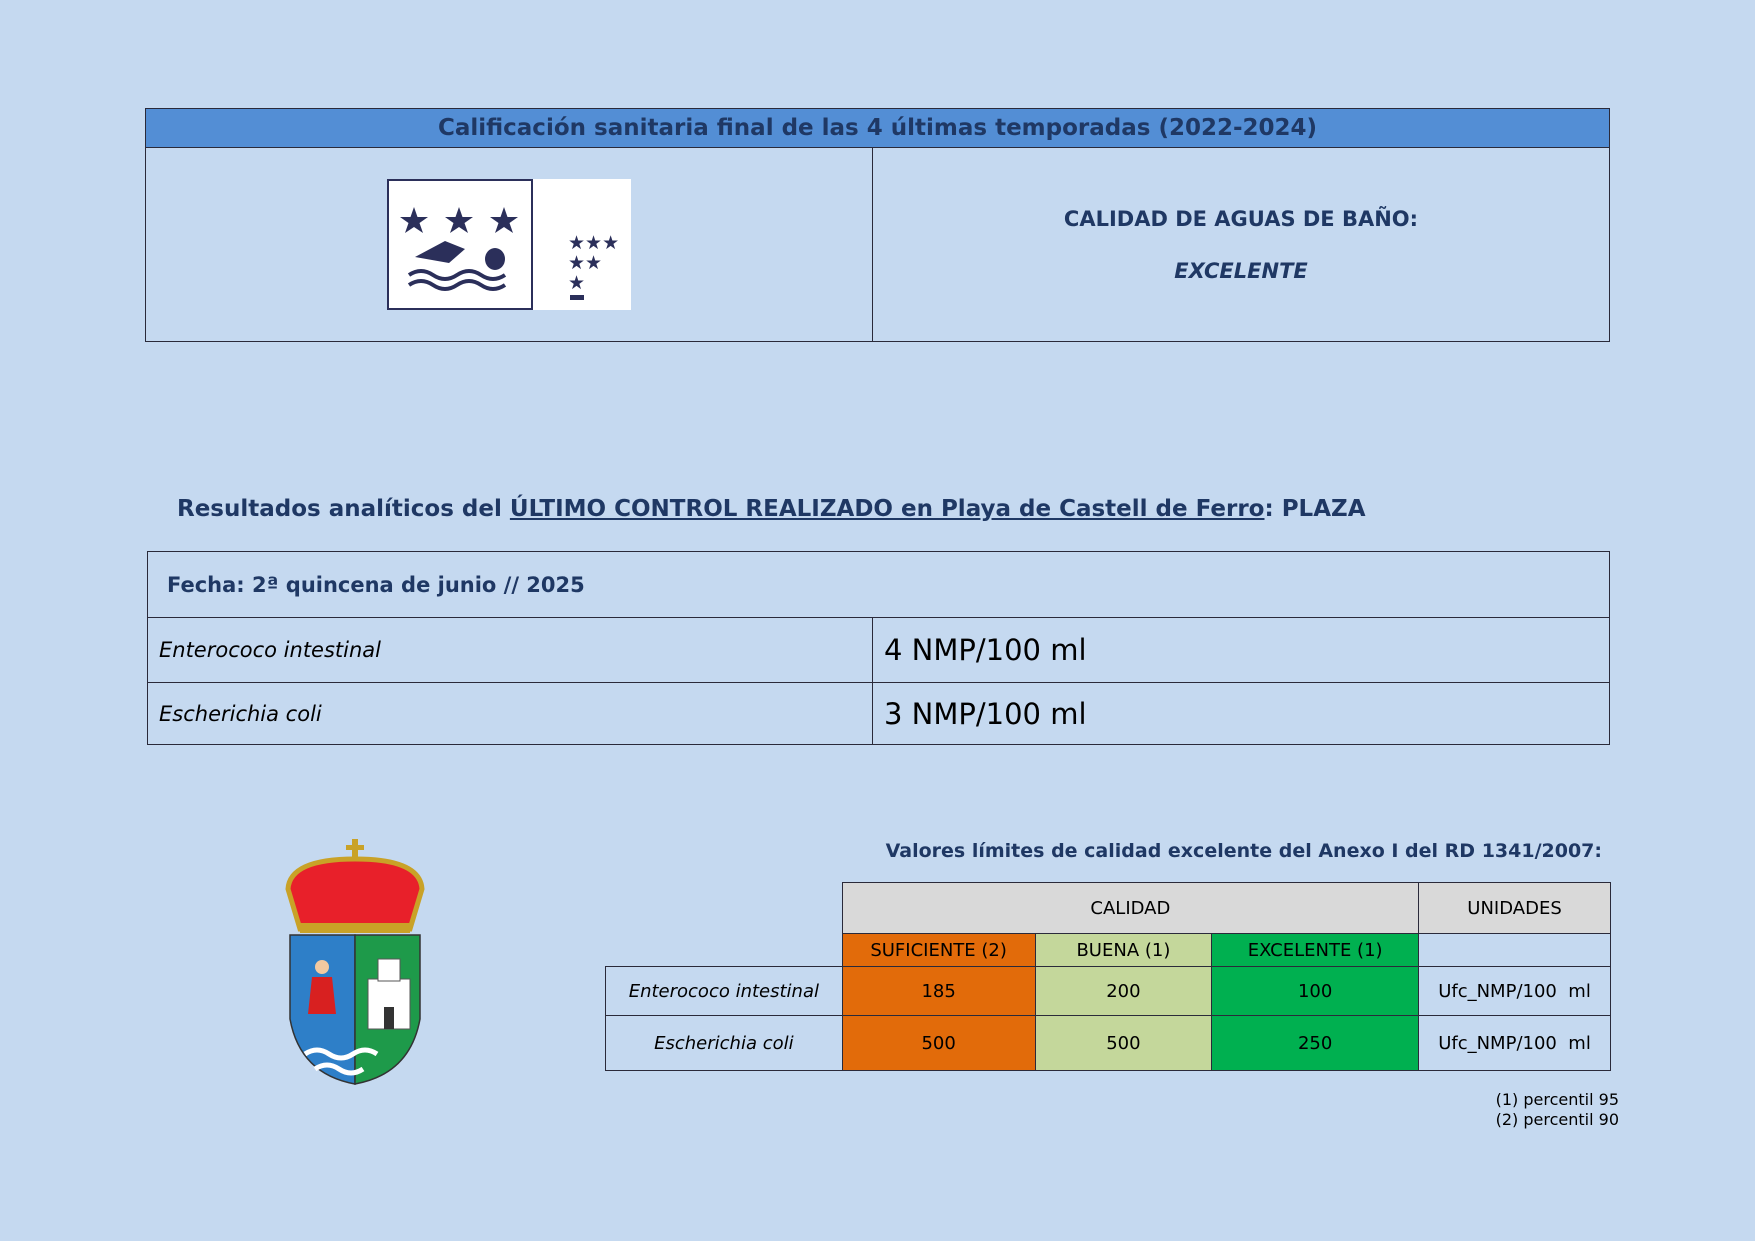  What do you see at coordinates (1315, 991) in the screenshot?
I see `value-excelente: 100` at bounding box center [1315, 991].